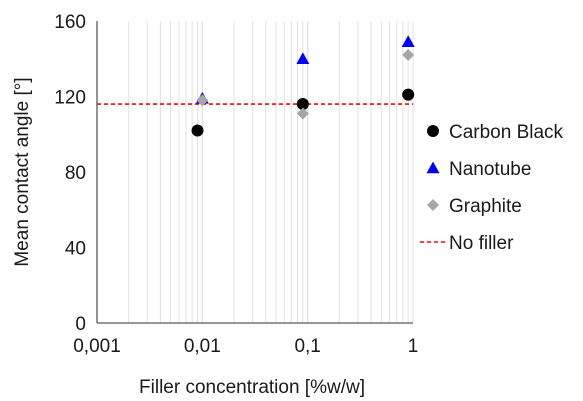 This screenshot has height=401, width=583. Describe the element at coordinates (75, 249) in the screenshot. I see `y-tick-label: 40` at that location.